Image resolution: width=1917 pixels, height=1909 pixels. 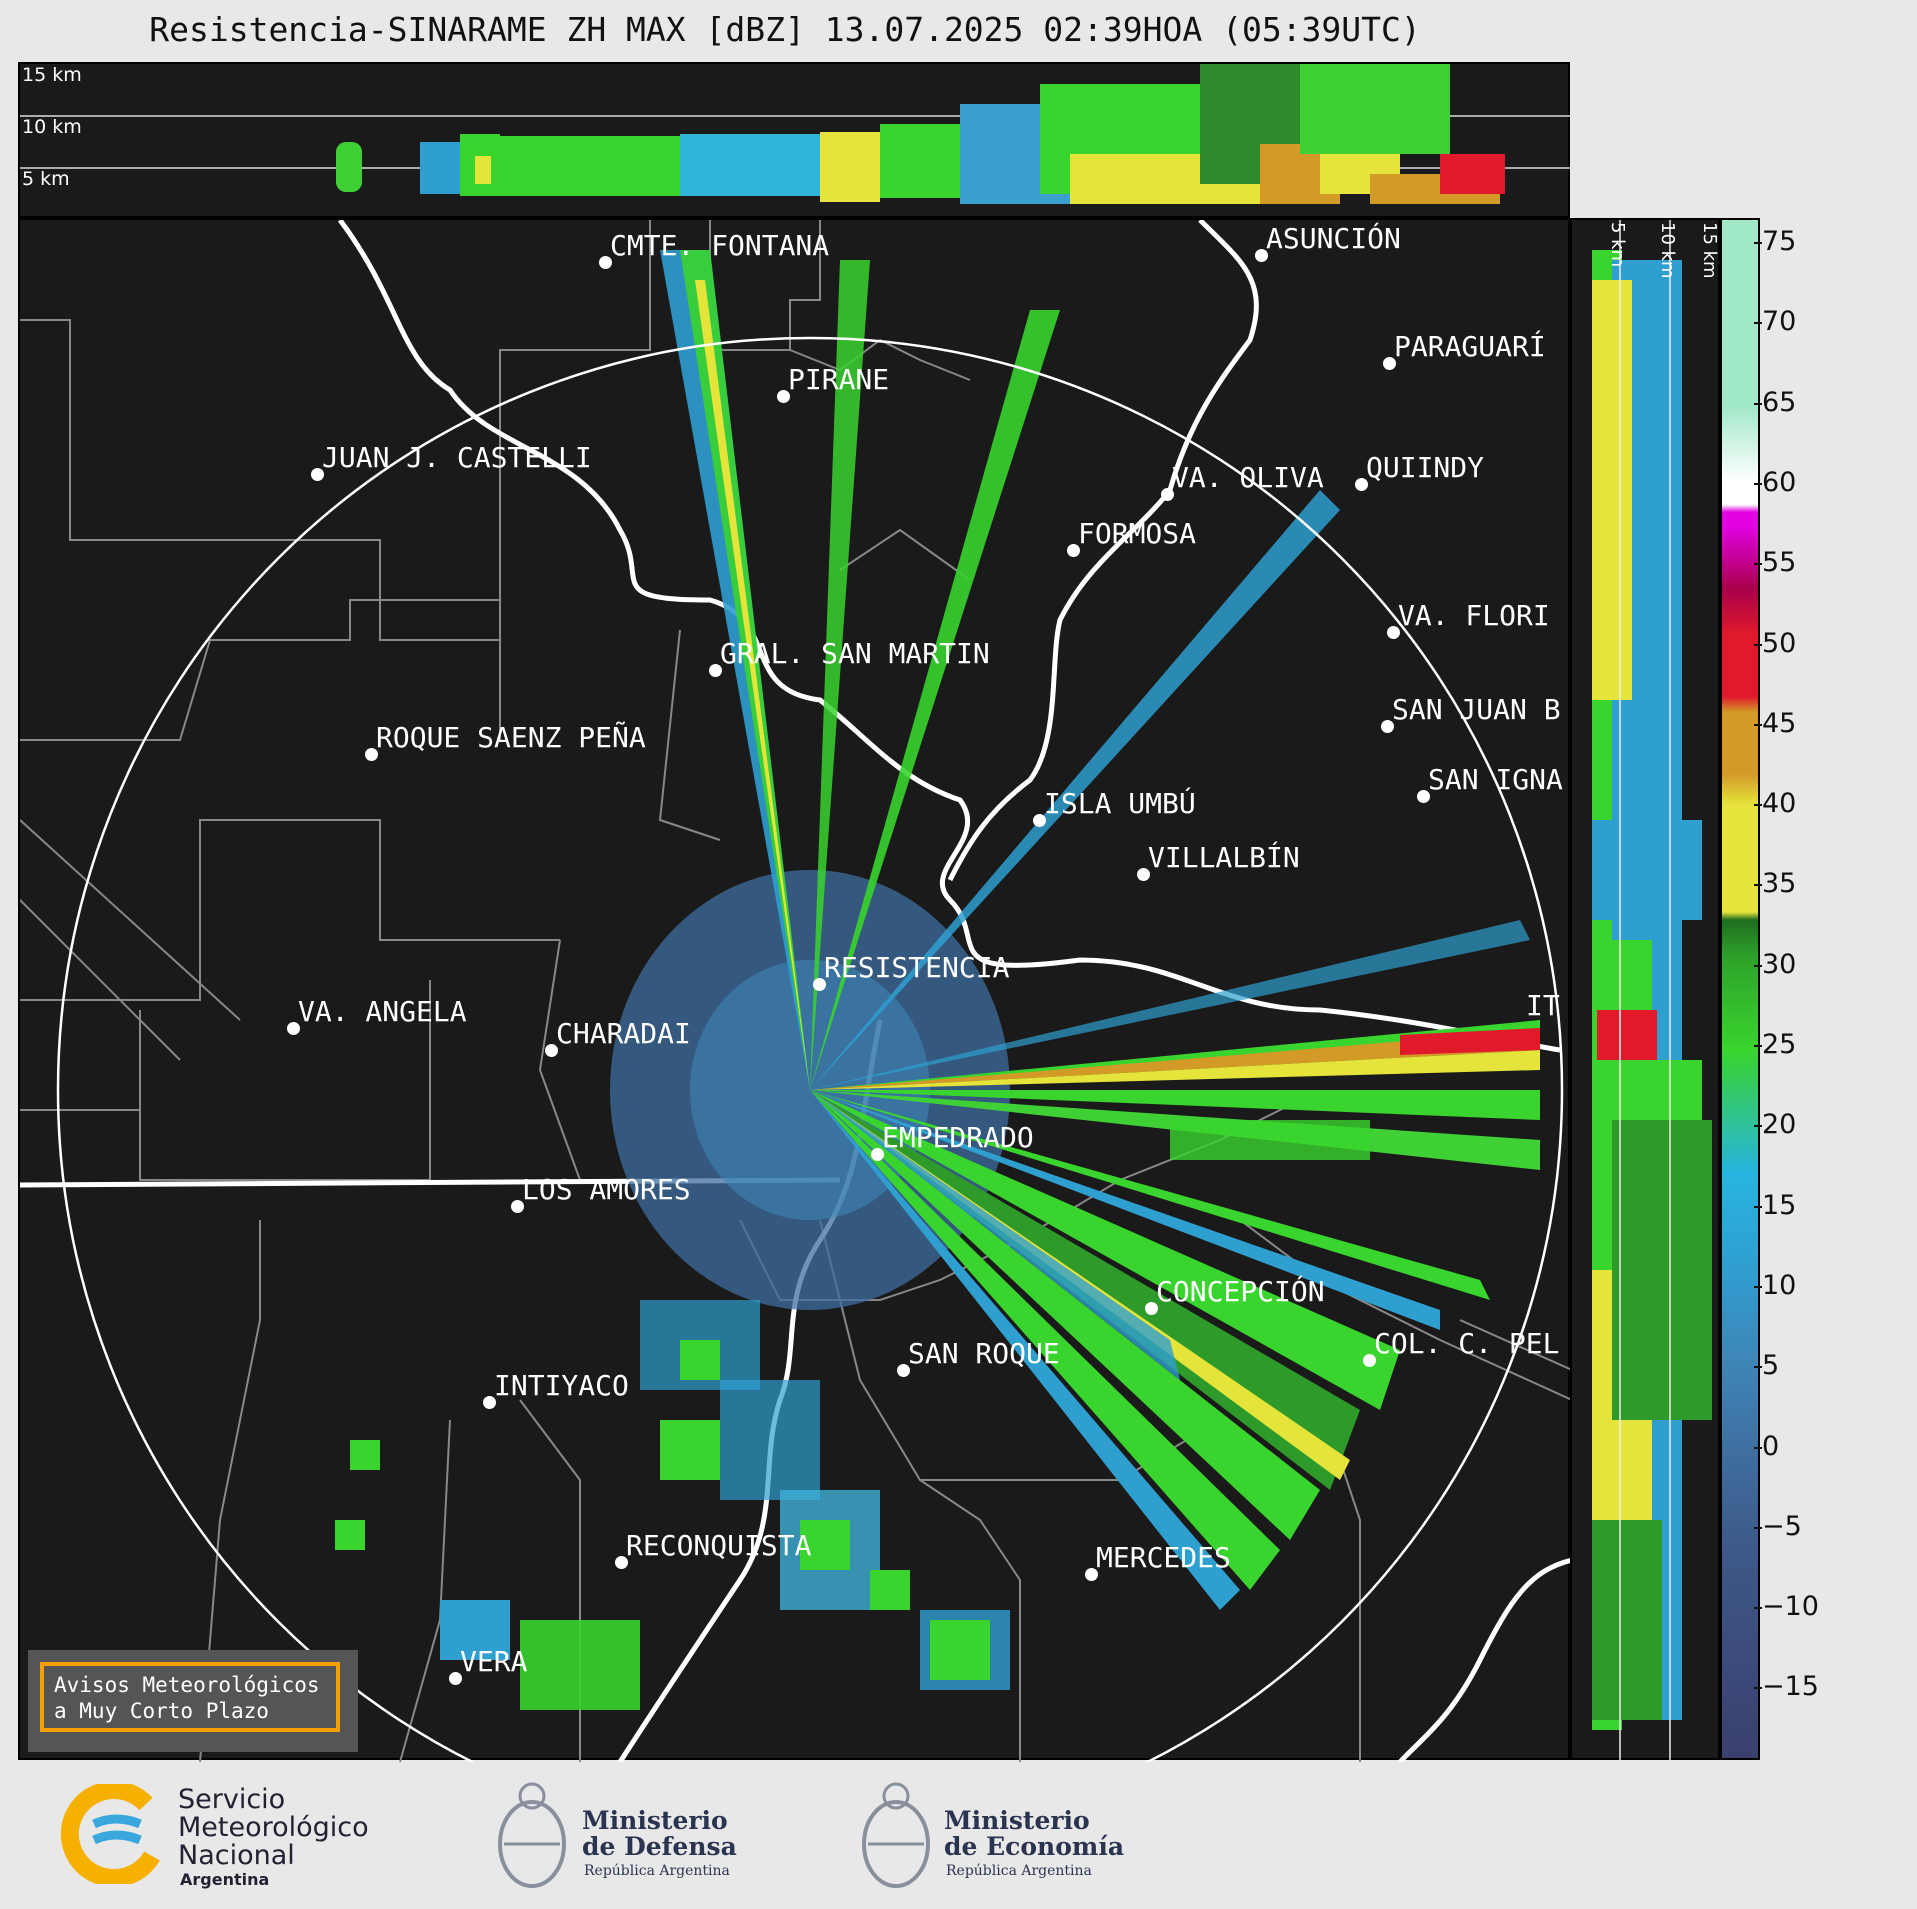 I want to click on city-san-igna: SAN IGNA, so click(x=1490, y=784).